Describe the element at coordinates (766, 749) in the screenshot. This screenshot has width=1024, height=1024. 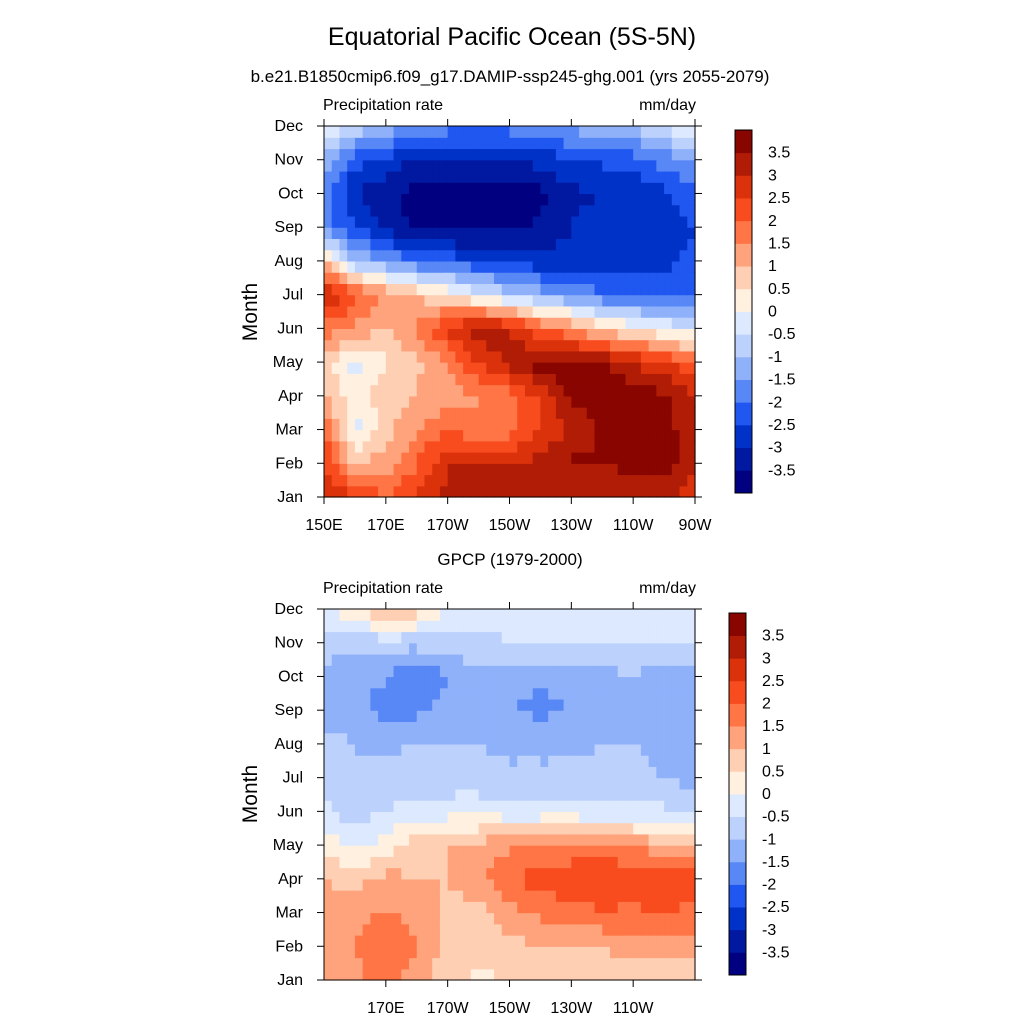
I see `colorbar-label: 1` at that location.